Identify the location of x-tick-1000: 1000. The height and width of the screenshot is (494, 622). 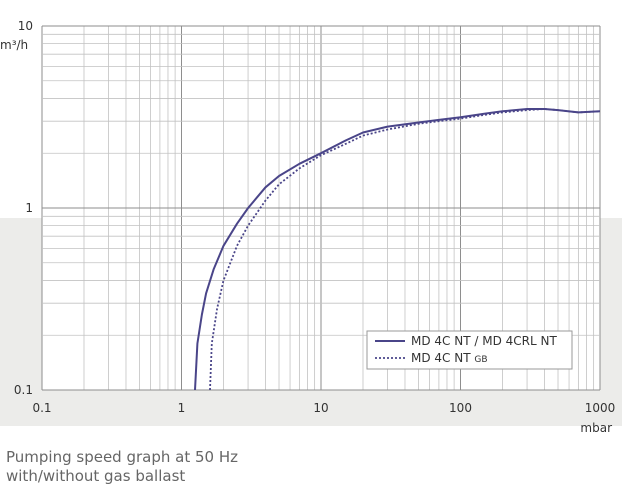
(600, 408).